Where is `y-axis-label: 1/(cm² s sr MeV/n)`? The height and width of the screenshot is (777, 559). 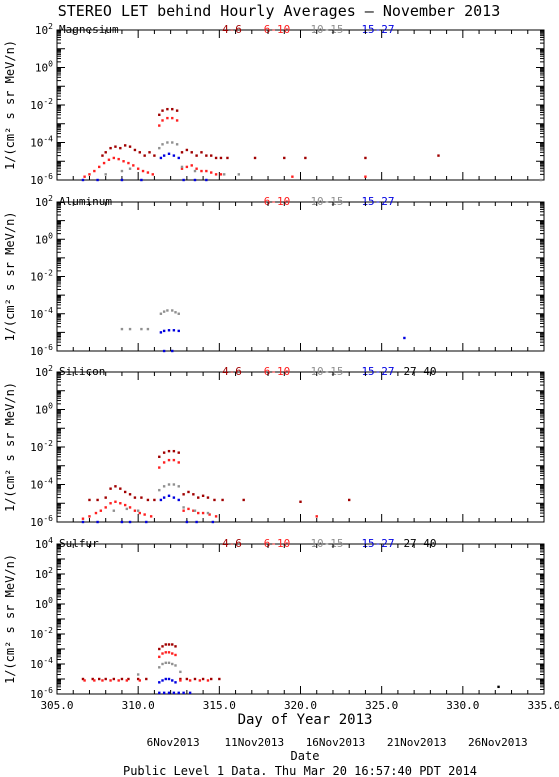 y-axis-label: 1/(cm² s sr MeV/n) is located at coordinates (10, 105).